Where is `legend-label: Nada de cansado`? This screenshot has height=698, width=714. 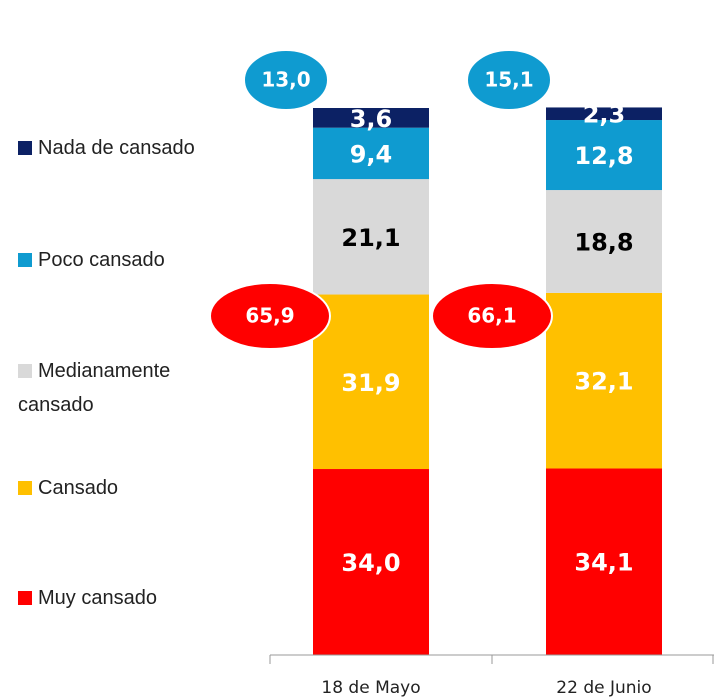
legend-label: Nada de cansado is located at coordinates (116, 148).